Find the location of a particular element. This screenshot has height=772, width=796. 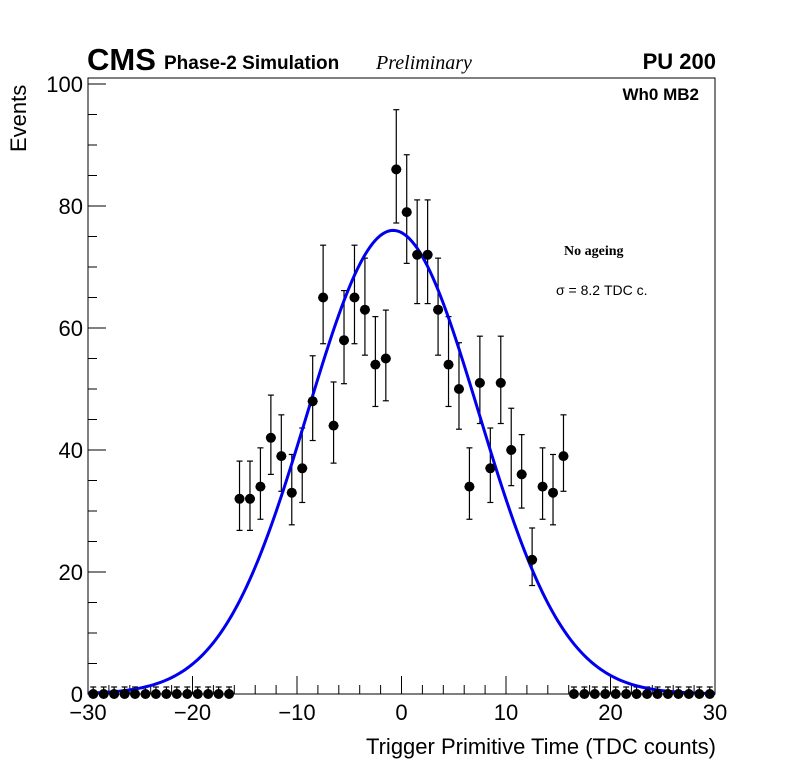

y-axis-title: Events is located at coordinates (18, 118).